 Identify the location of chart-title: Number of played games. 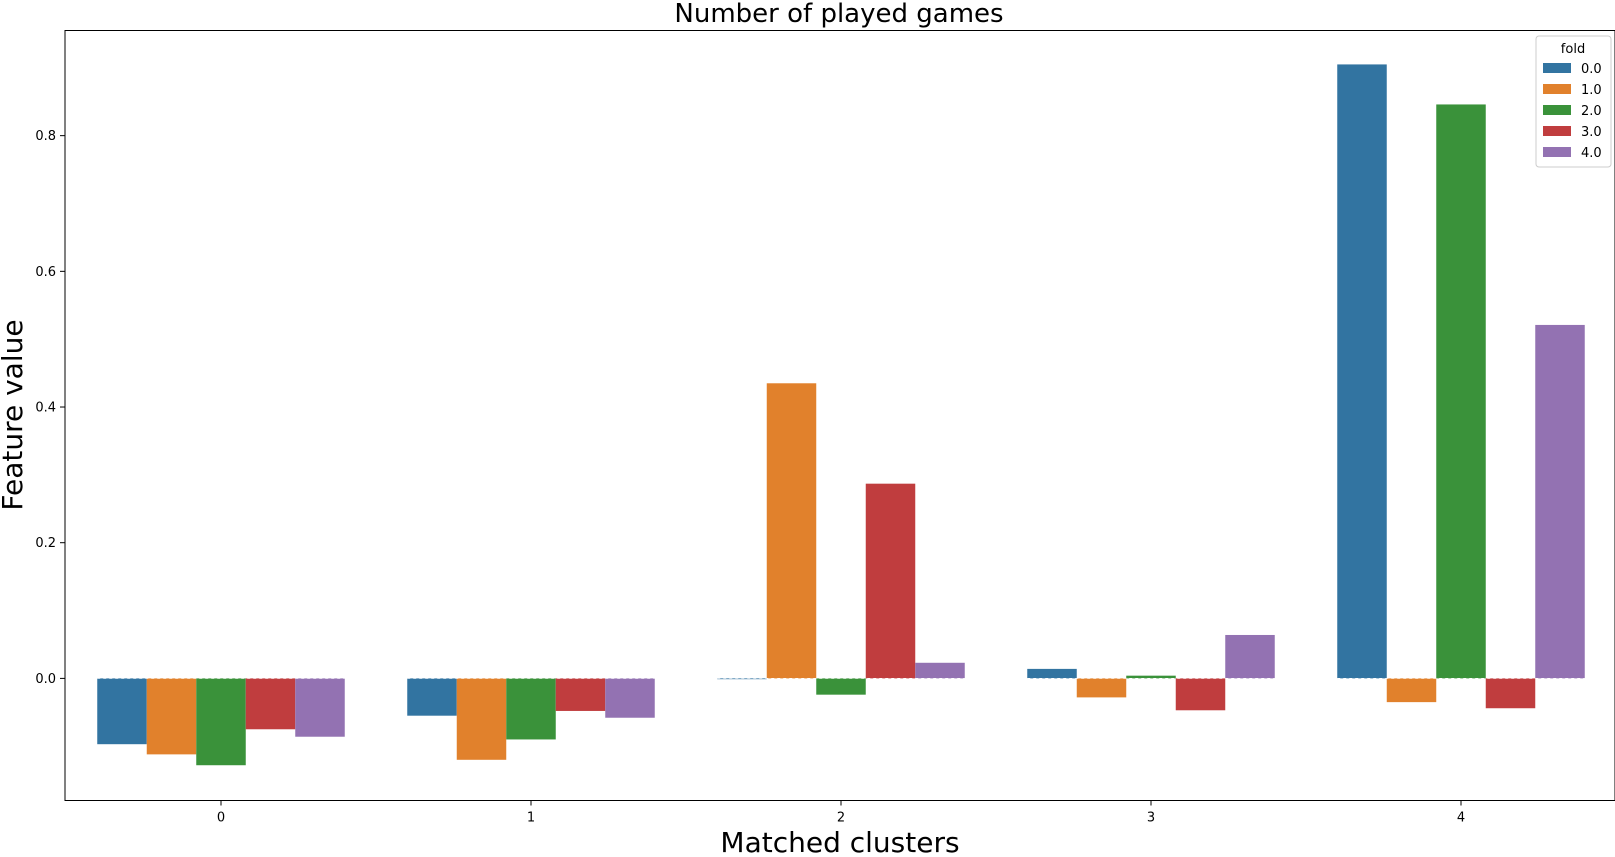
(838, 14).